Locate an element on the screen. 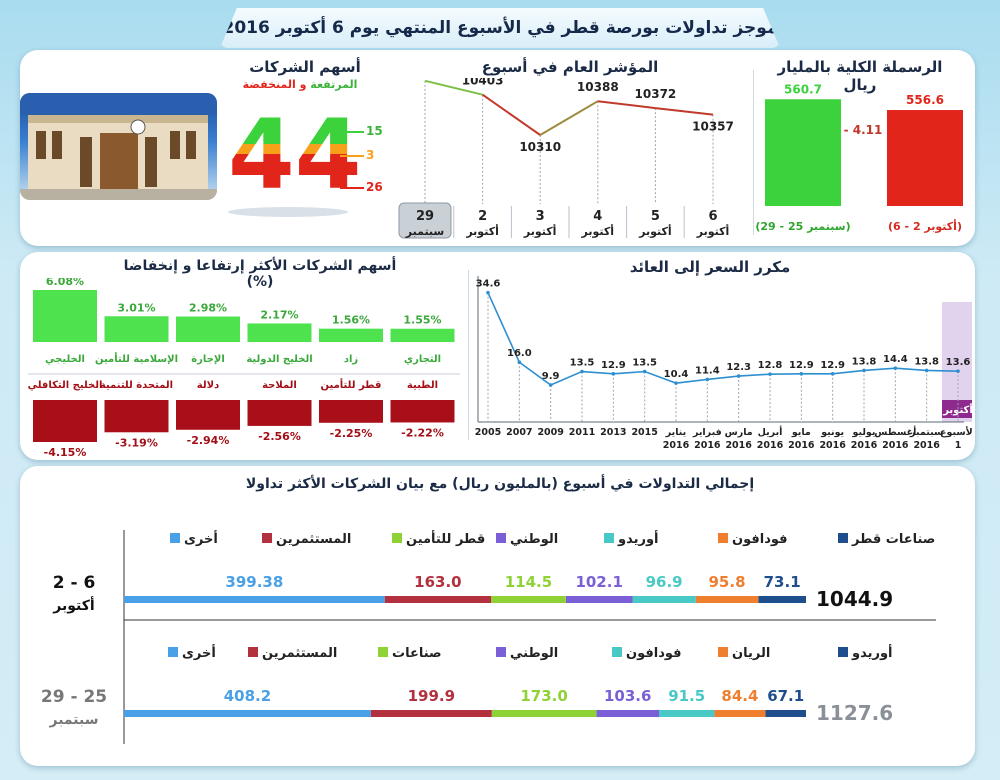 This screenshot has height=780, width=1000. mover-down-name: الطبية is located at coordinates (422, 385).